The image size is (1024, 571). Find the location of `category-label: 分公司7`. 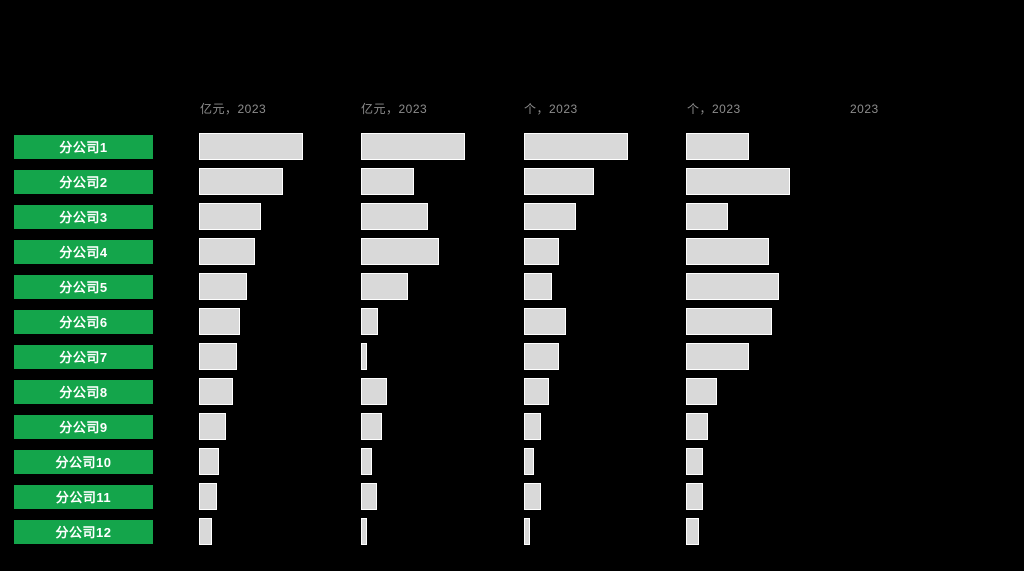

category-label: 分公司7 is located at coordinates (83, 356).